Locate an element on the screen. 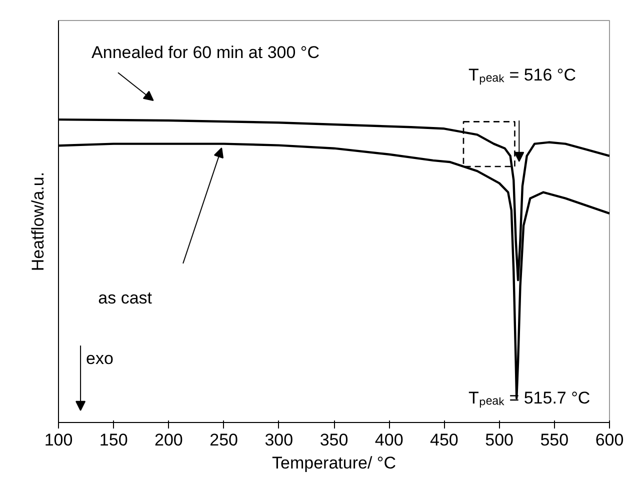  x-tick-label: 200 is located at coordinates (168, 440).